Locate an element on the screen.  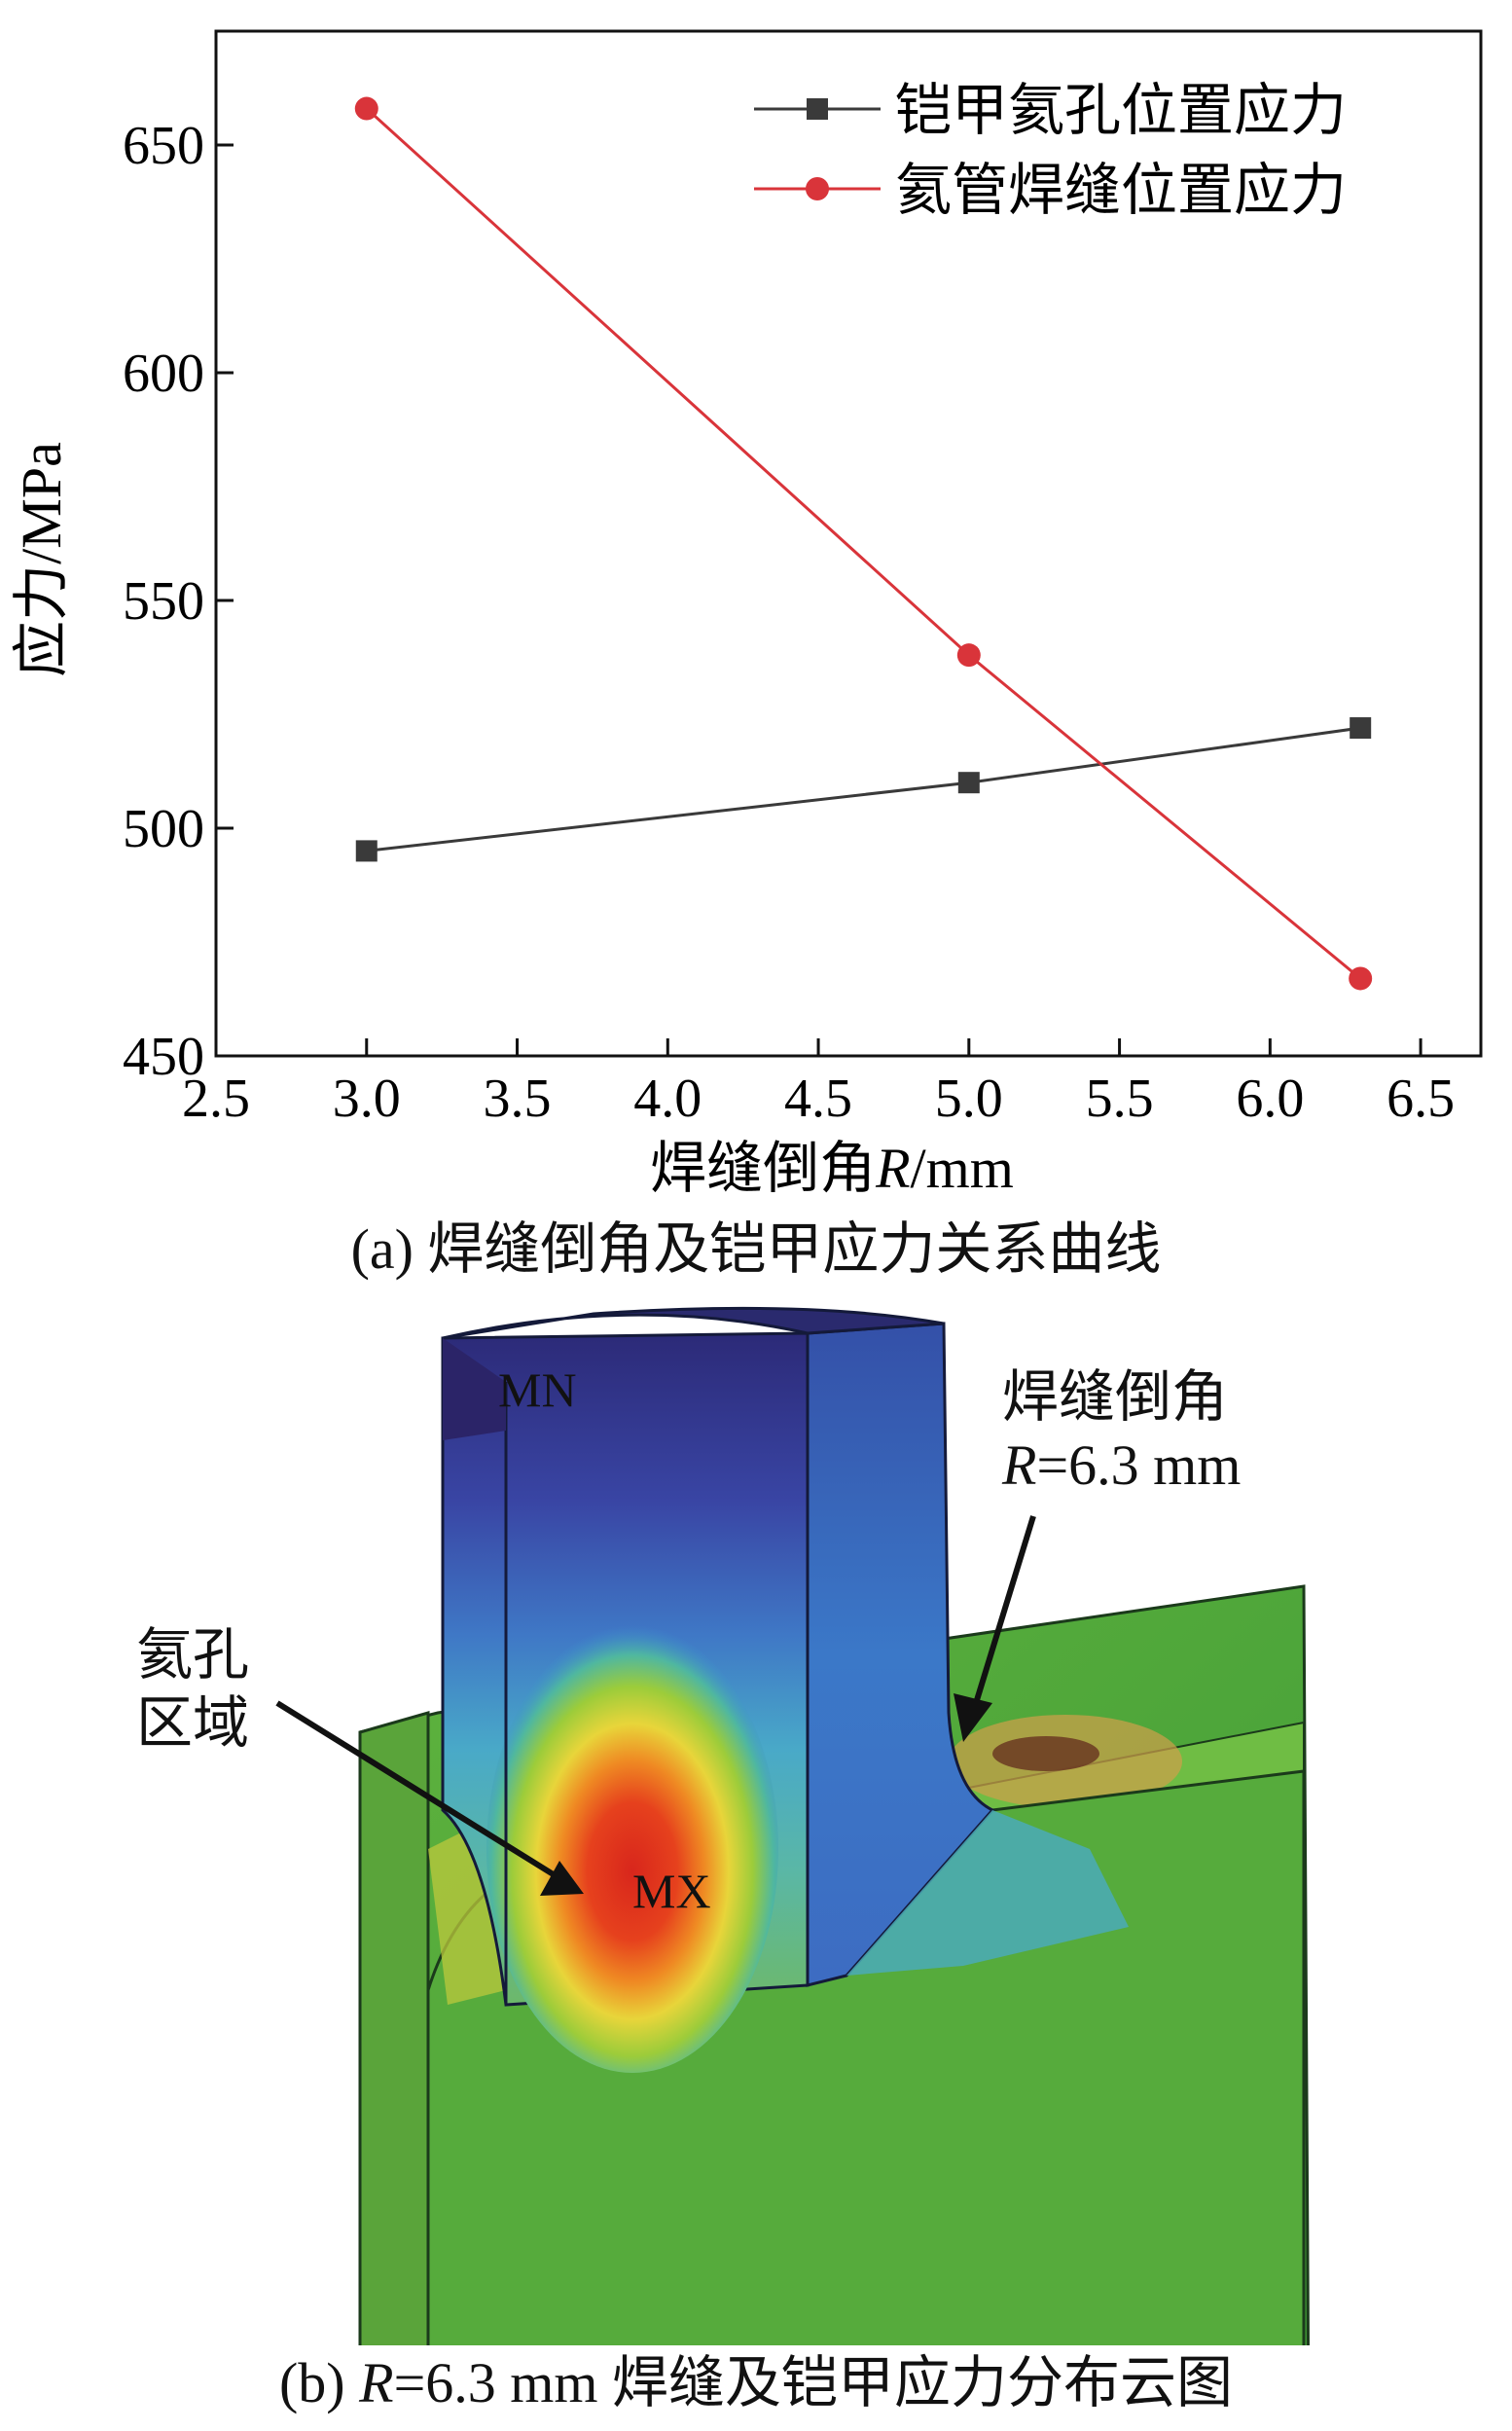
legend-label: 铠甲氦孔位置应力 is located at coordinates (1121, 110).